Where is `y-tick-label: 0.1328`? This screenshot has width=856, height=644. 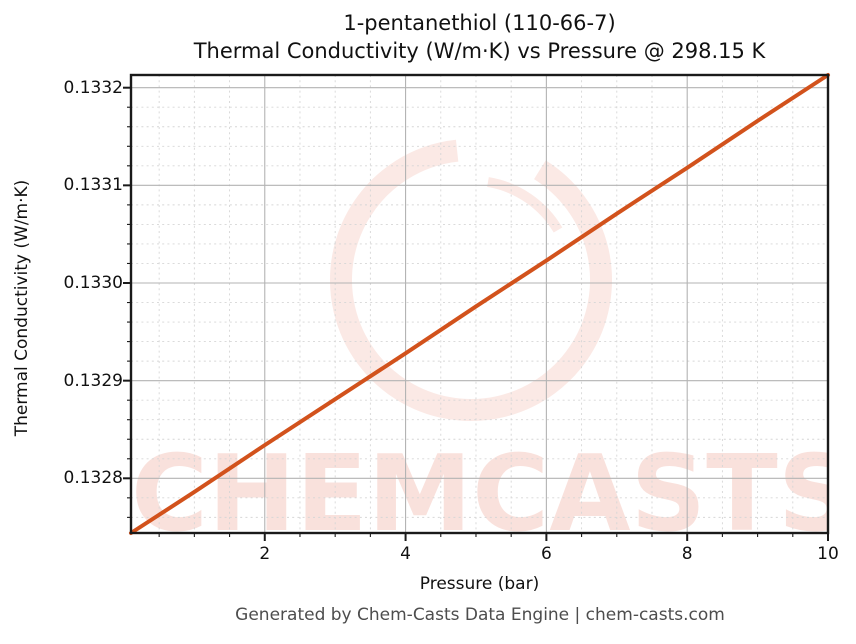 y-tick-label: 0.1328 is located at coordinates (93, 478).